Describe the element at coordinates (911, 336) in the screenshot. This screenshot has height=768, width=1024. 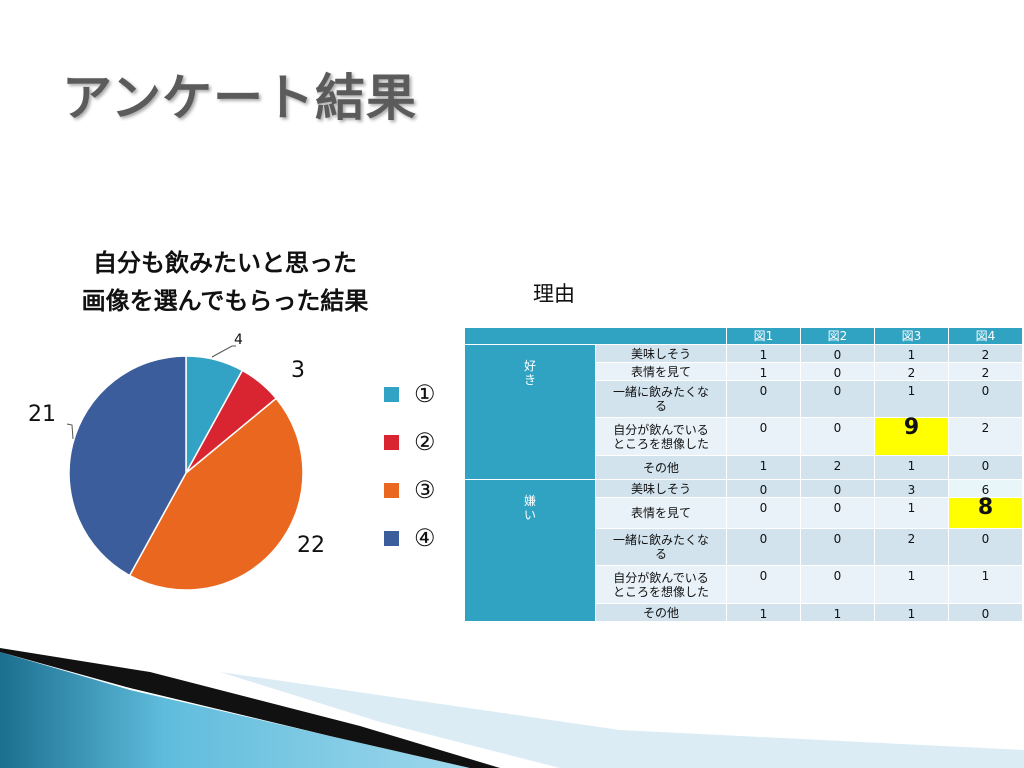
I see `table-header-cell: 図3` at that location.